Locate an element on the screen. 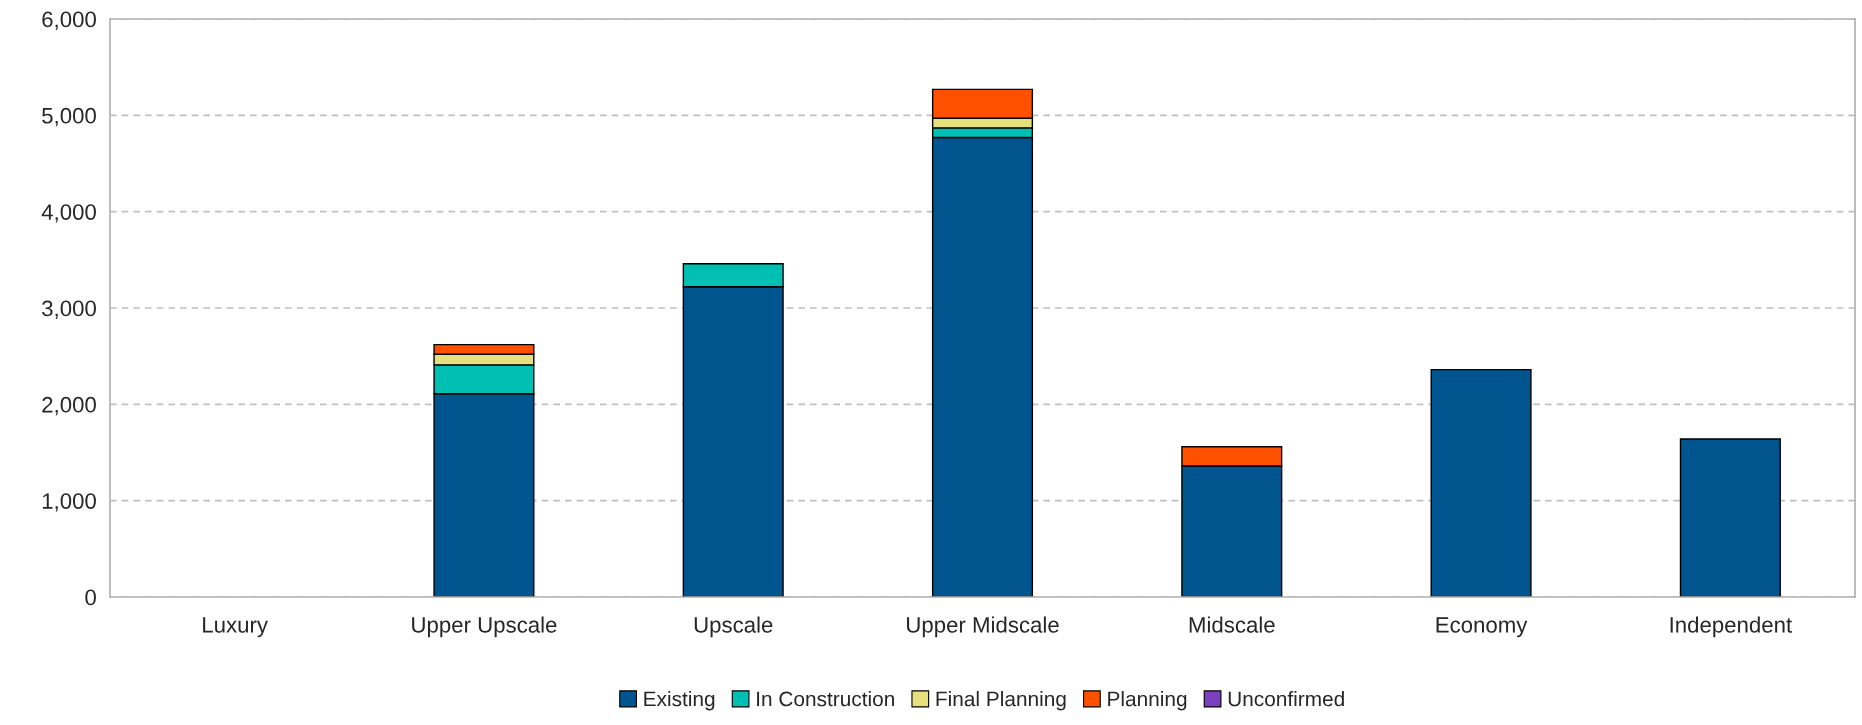 The width and height of the screenshot is (1862, 725). y-tick-label: 6,000 is located at coordinates (69, 20).